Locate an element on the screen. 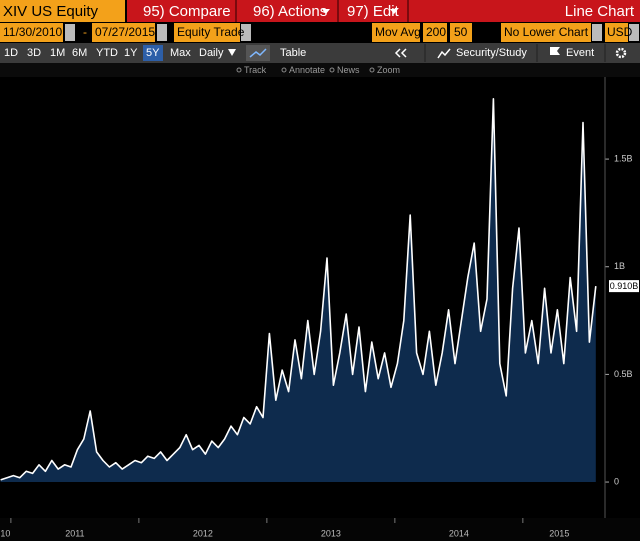 The width and height of the screenshot is (640, 541). last-value-label: 0.910B is located at coordinates (624, 286).